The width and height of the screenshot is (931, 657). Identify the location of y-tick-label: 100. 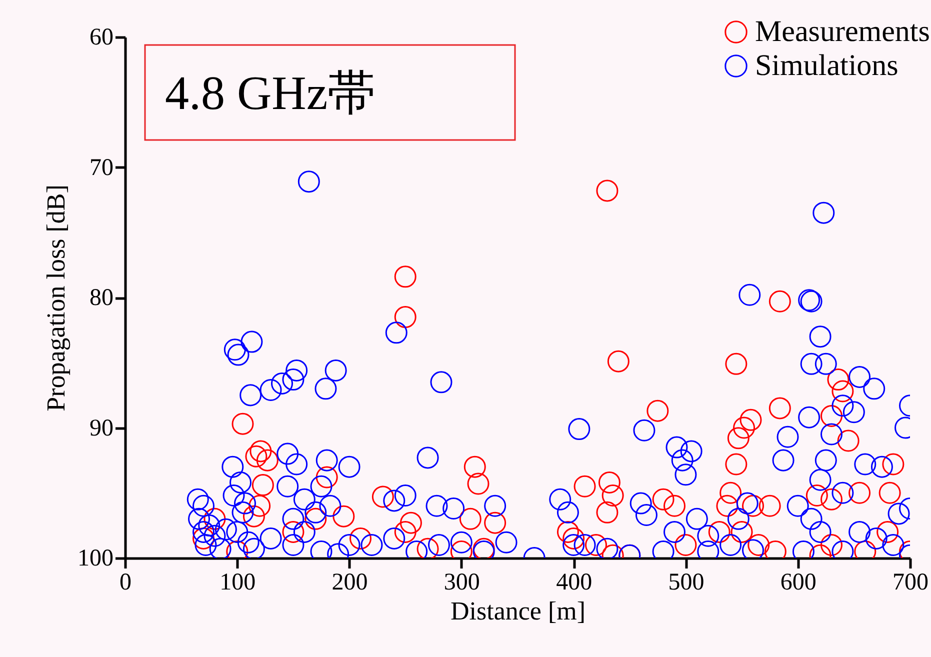
(96, 559).